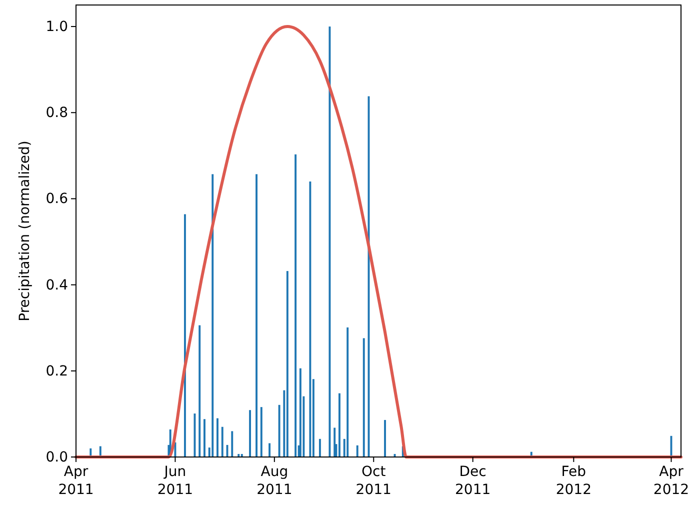 The height and width of the screenshot is (508, 688). I want to click on y-tick-label: 0.6, so click(57, 199).